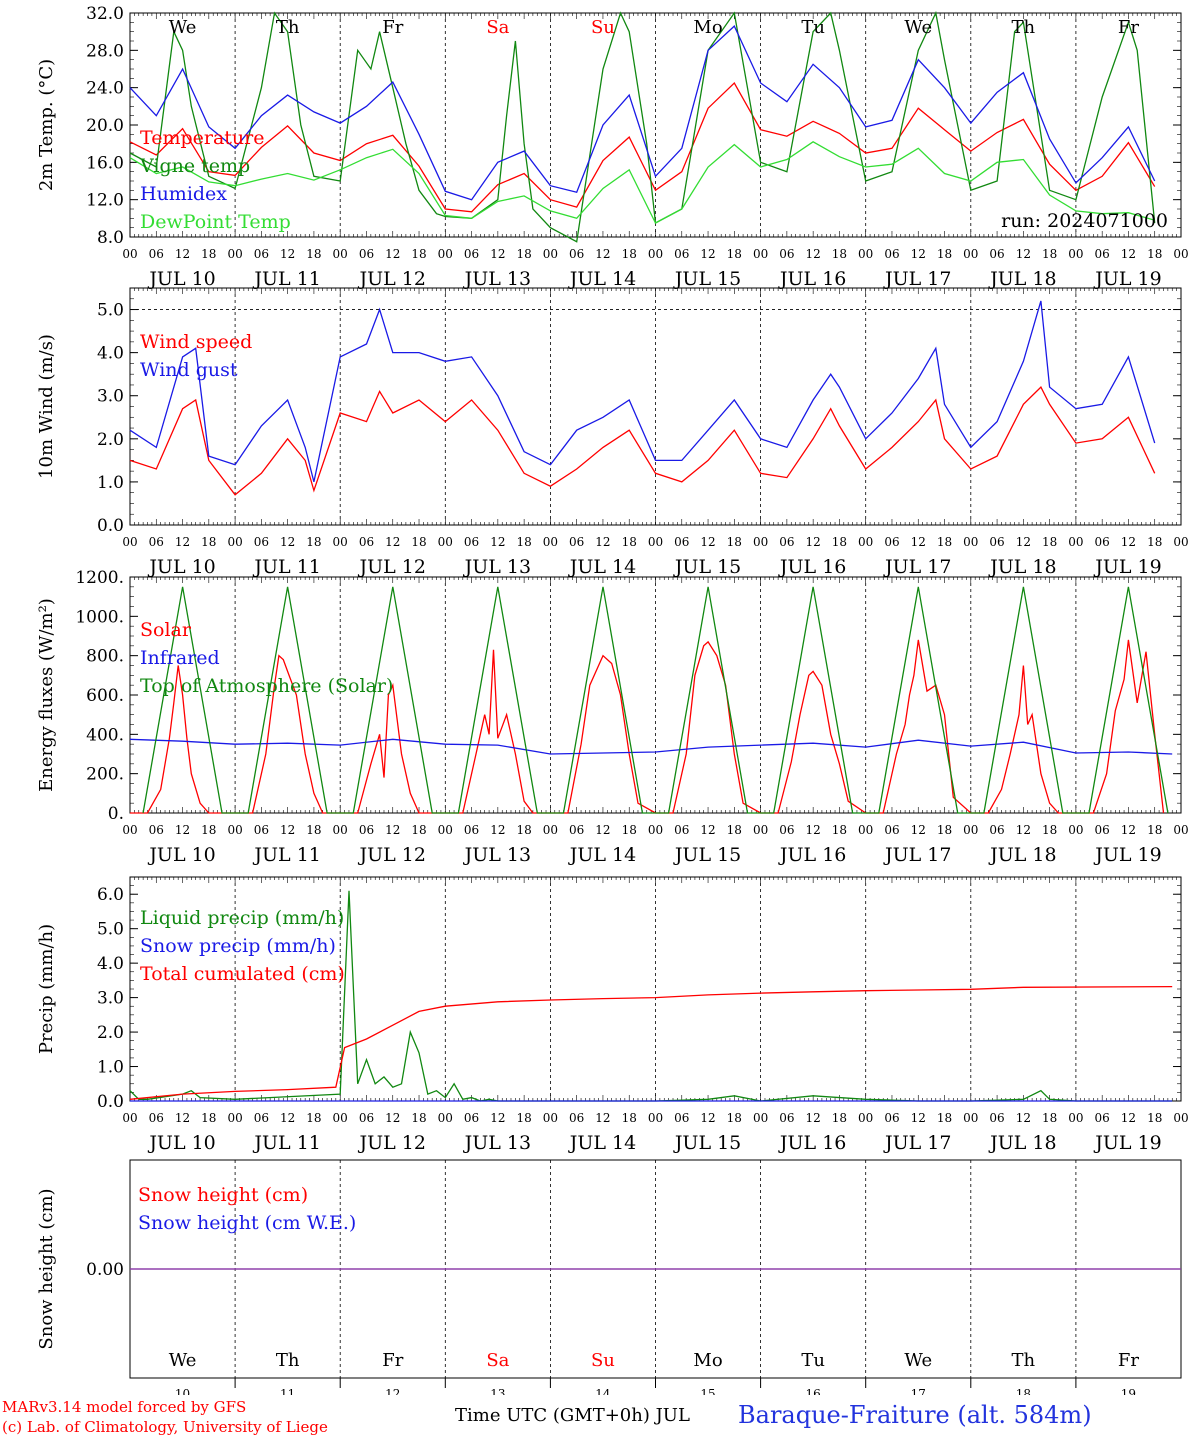 The width and height of the screenshot is (1194, 1440). I want to click on y-tick-label: 8.0, so click(110, 238).